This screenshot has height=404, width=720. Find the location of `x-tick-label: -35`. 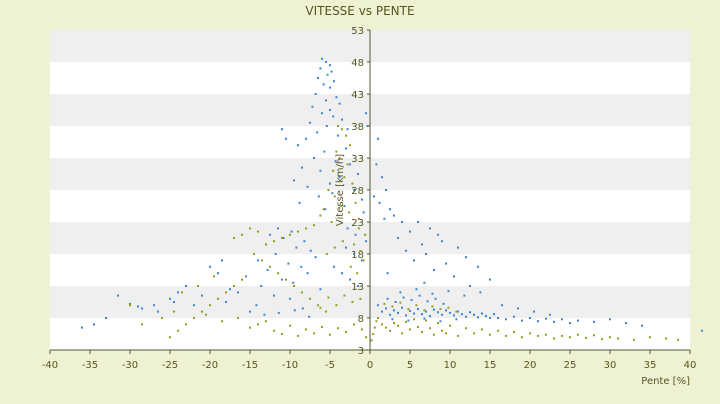

x-tick-label: -35 is located at coordinates (90, 365).